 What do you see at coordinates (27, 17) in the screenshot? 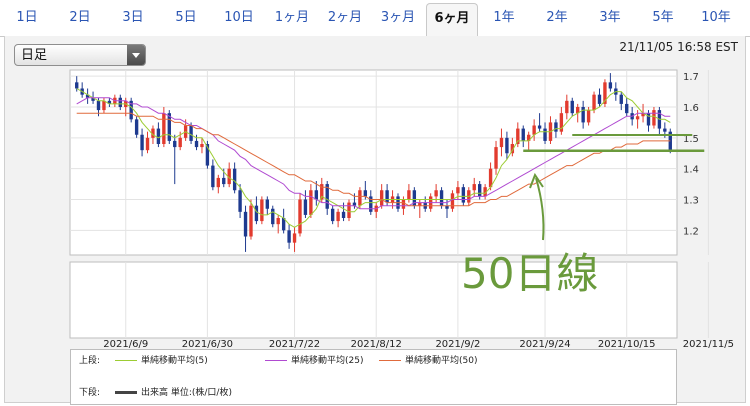
I see `tab-1: 1日` at bounding box center [27, 17].